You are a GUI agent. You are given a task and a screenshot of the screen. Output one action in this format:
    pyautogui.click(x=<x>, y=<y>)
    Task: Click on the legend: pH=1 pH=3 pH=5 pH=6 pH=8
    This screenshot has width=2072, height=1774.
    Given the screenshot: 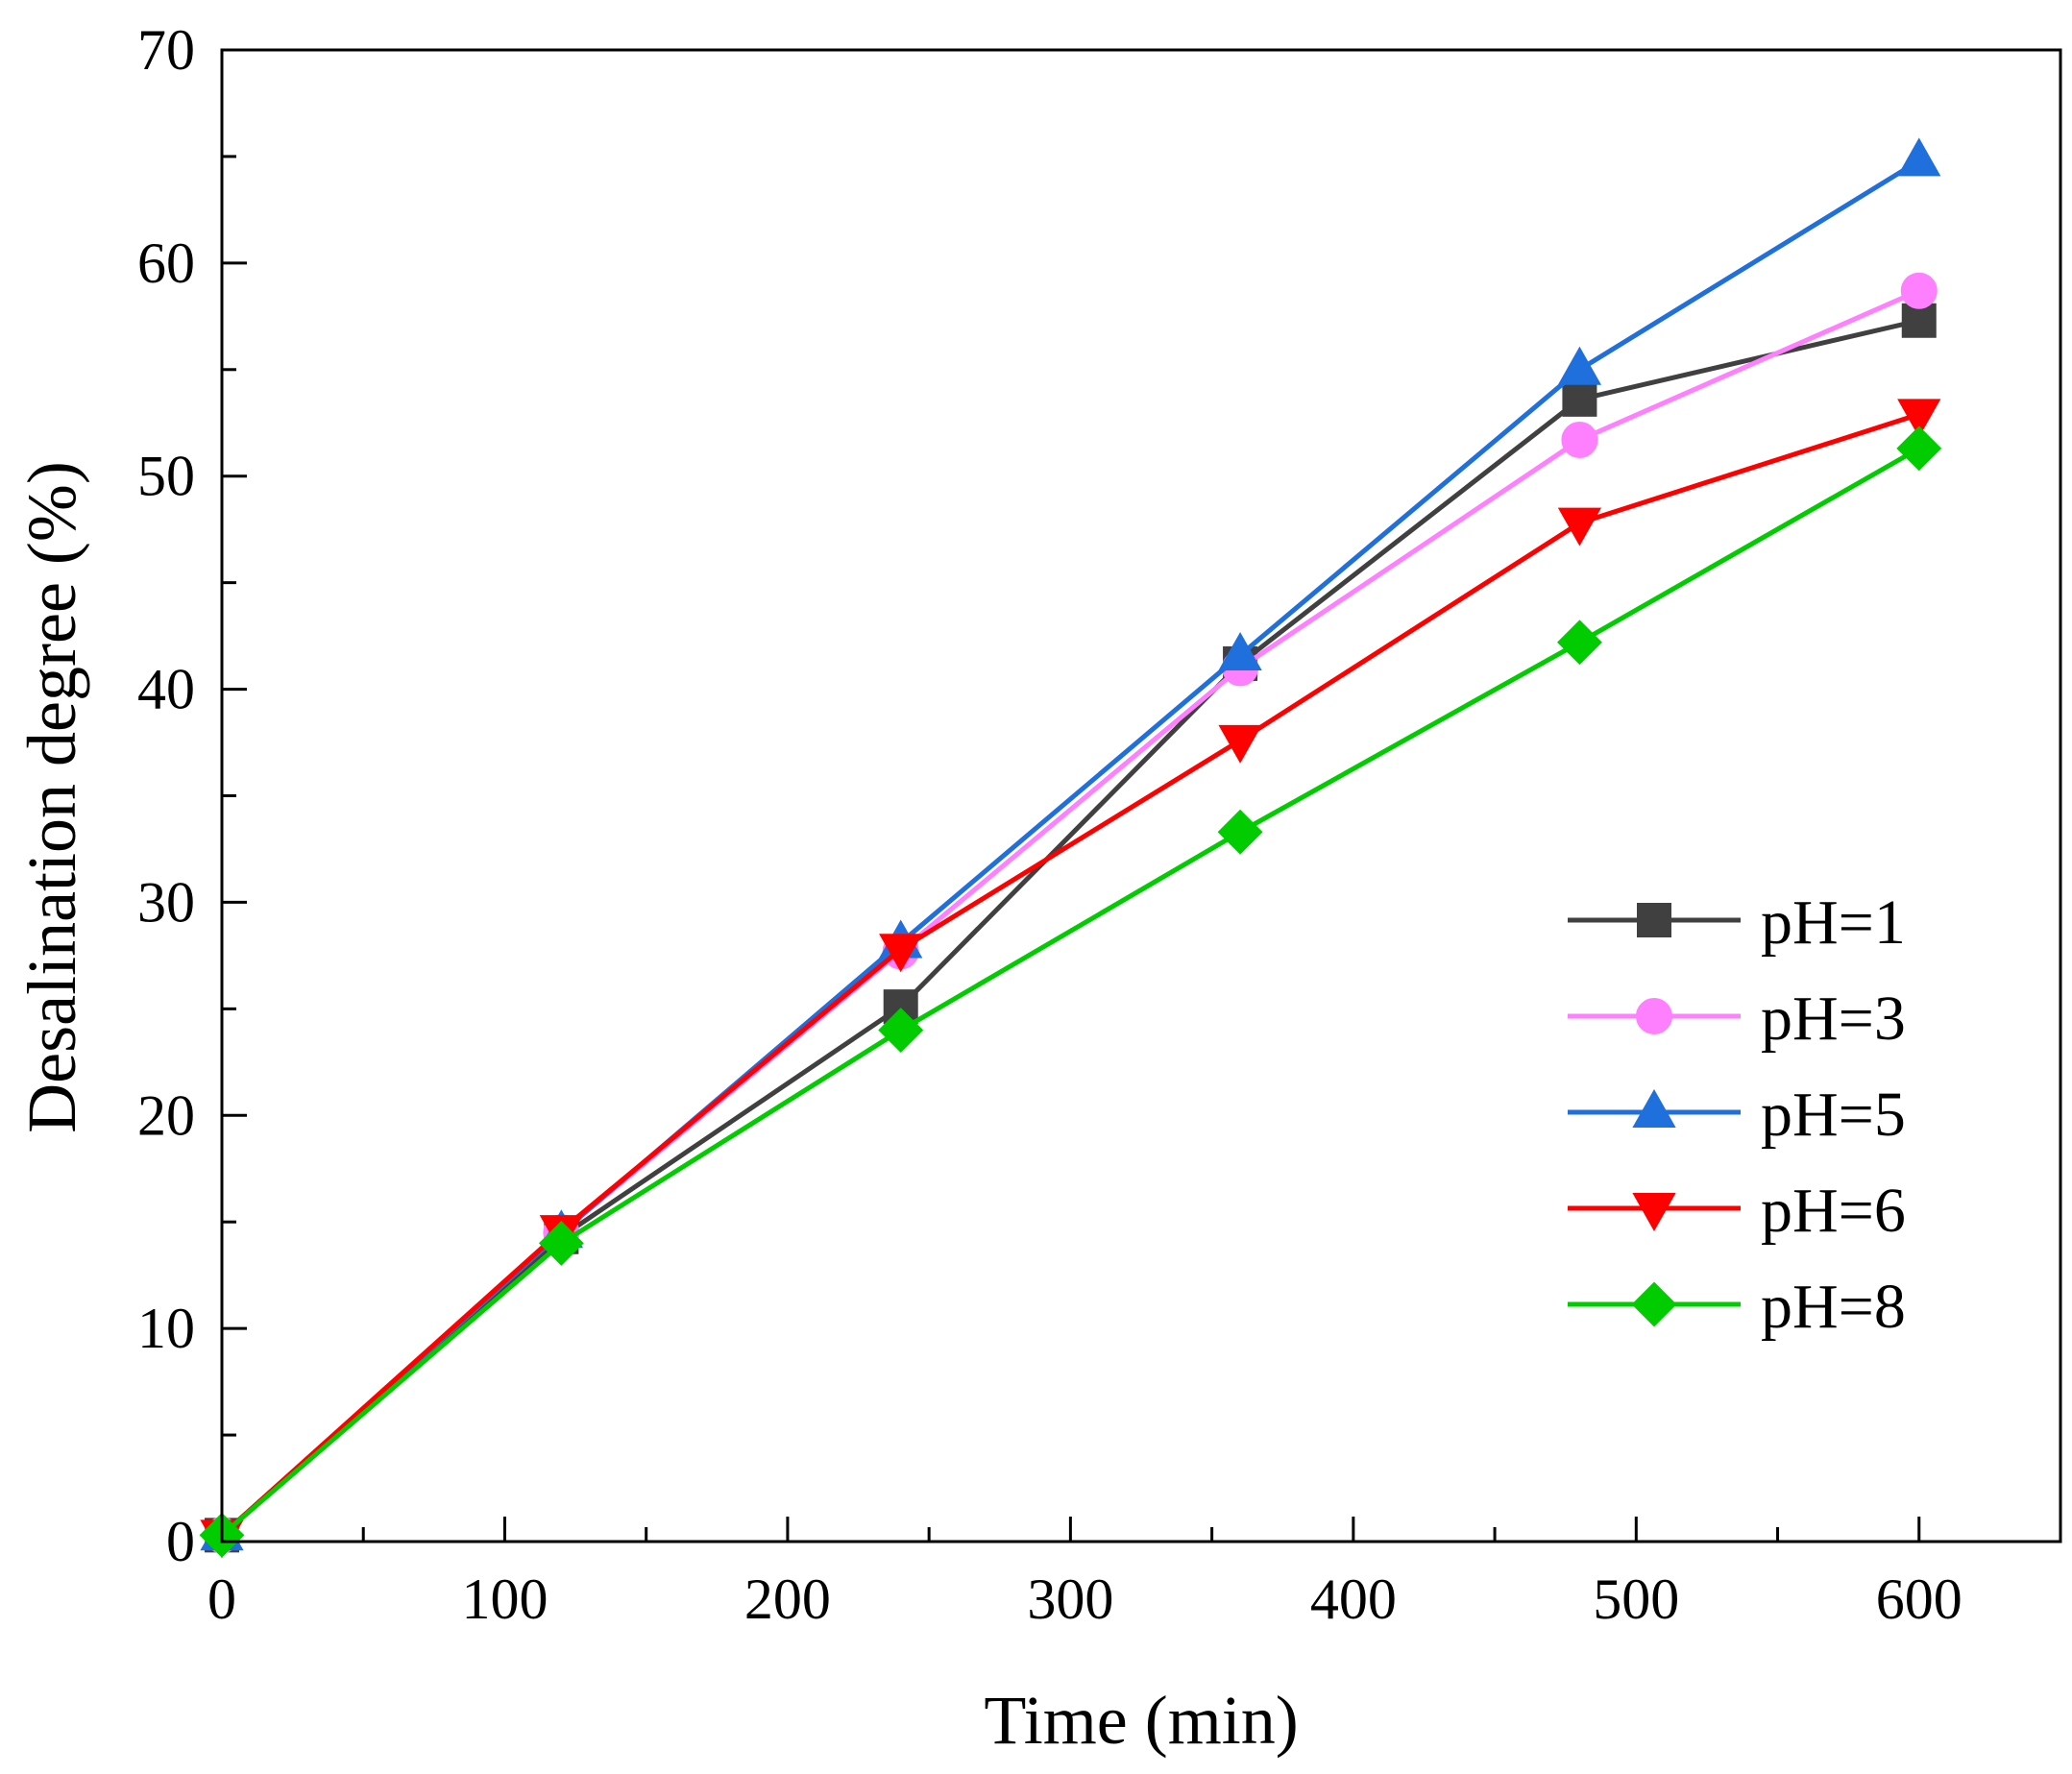 What is the action you would take?
    pyautogui.click(x=1737, y=1115)
    